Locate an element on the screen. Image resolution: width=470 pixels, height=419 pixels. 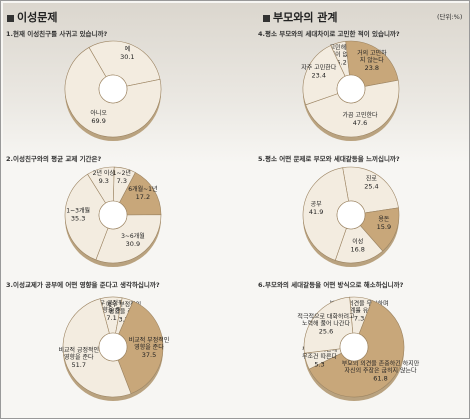
slice-value: 41.9 is located at coordinates (316, 212).